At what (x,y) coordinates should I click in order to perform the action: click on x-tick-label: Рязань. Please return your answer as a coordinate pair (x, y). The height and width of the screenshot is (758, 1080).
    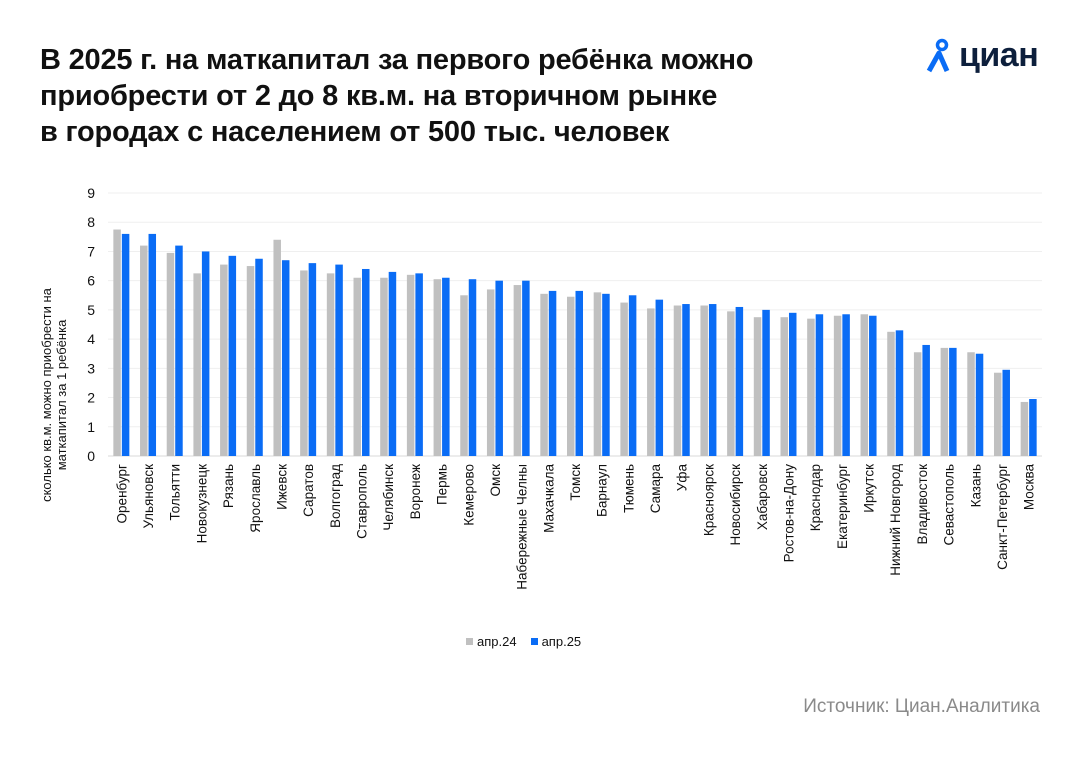
    Looking at the image, I should click on (228, 486).